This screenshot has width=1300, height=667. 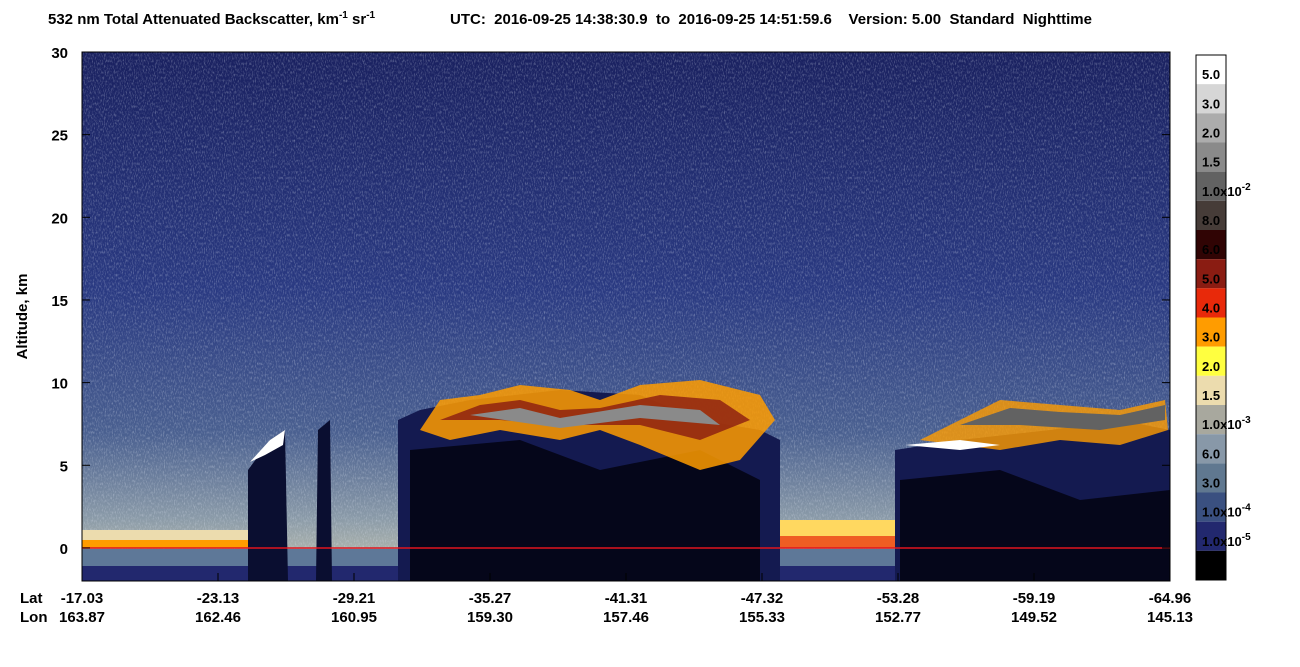 What do you see at coordinates (1246, 508) in the screenshot?
I see `colorbar-label-exponent: -4` at bounding box center [1246, 508].